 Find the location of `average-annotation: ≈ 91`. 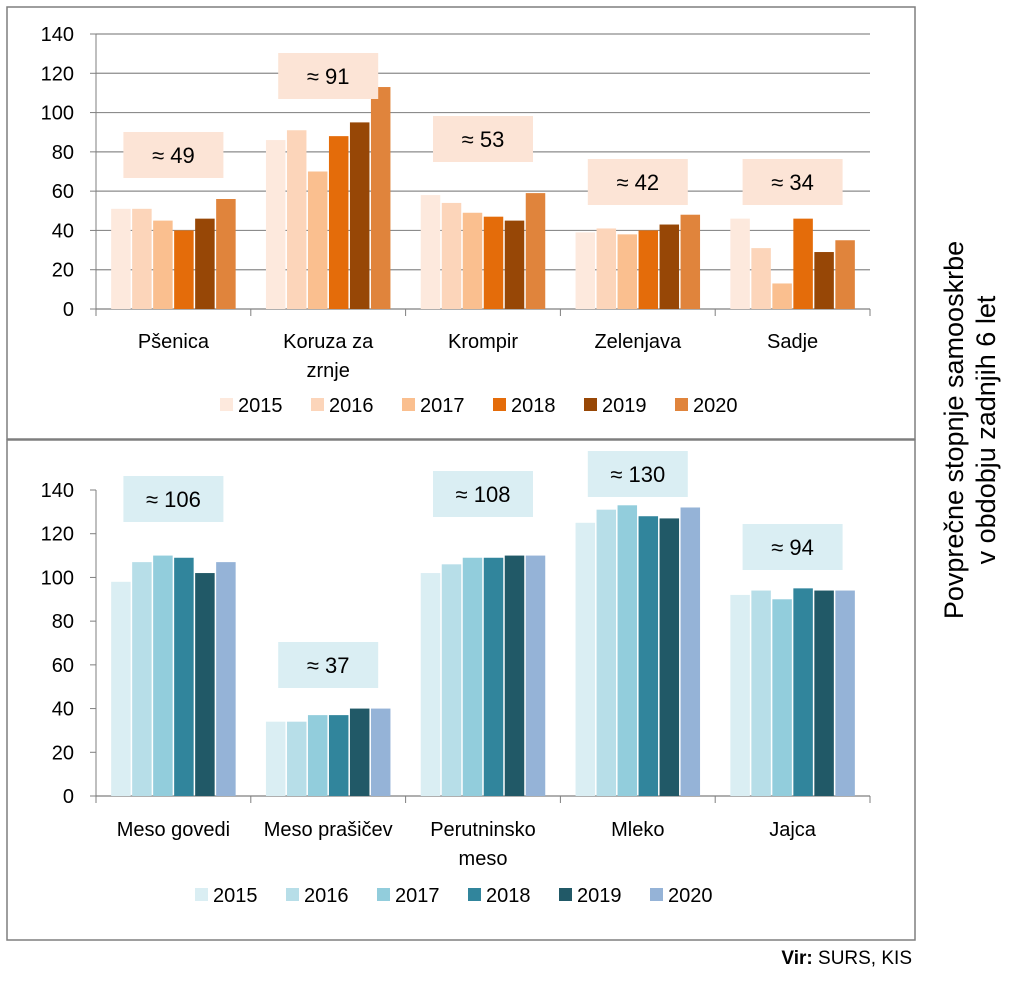

average-annotation: ≈ 91 is located at coordinates (328, 76).